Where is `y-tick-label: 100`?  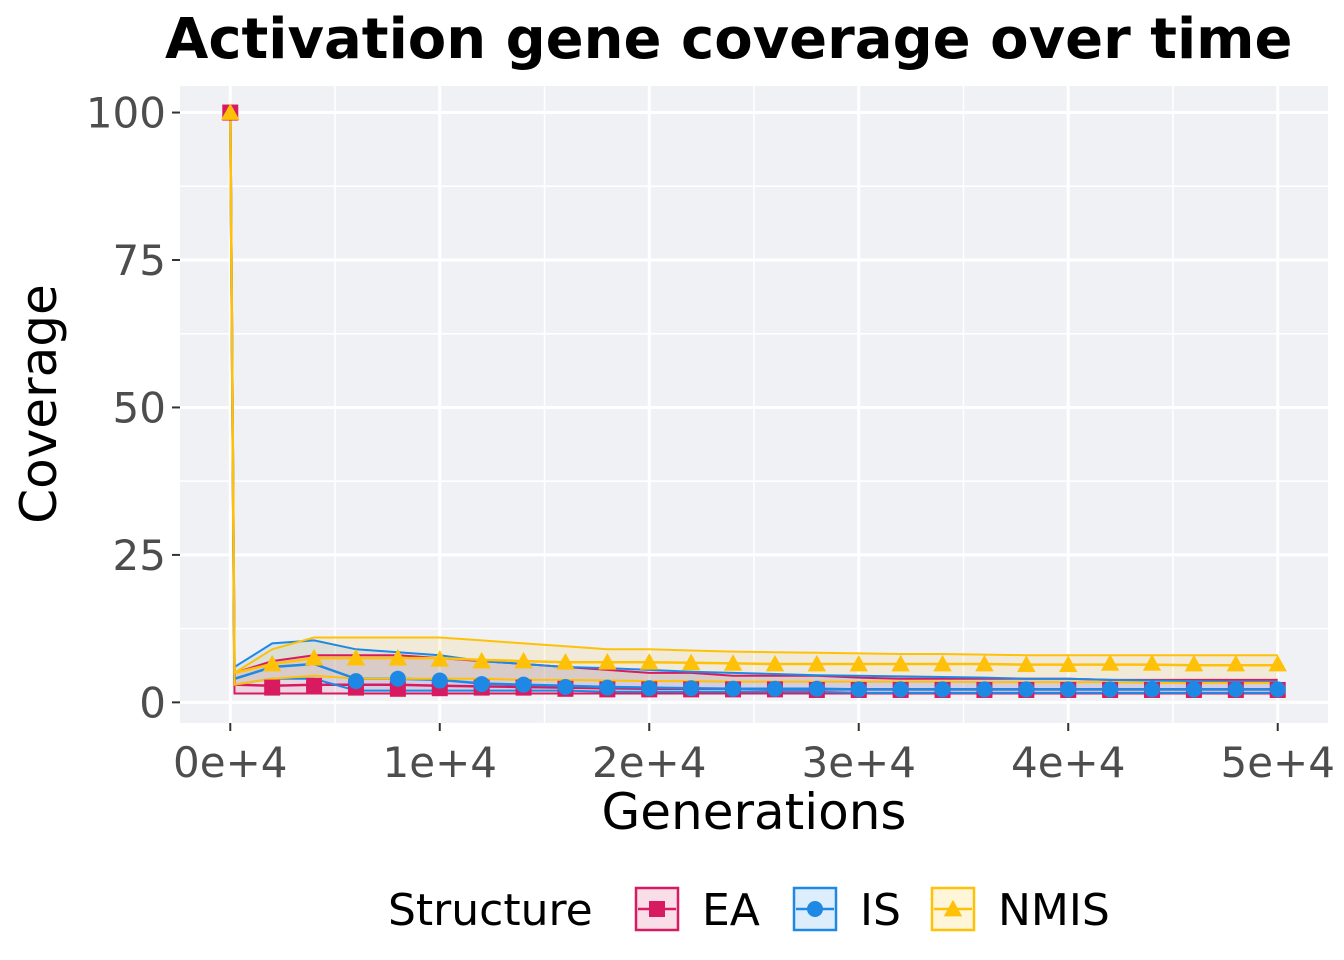 y-tick-label: 100 is located at coordinates (126, 113).